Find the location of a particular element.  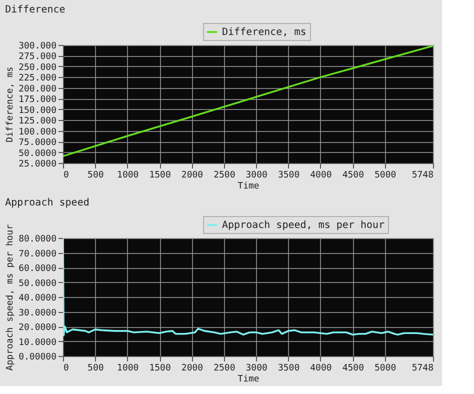

y-tick-label: 100.000 is located at coordinates (37, 132).